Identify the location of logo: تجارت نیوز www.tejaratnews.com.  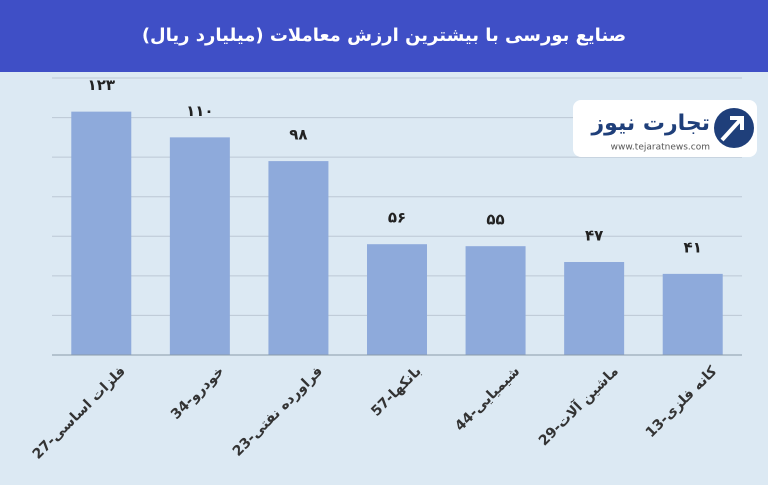
(665, 128).